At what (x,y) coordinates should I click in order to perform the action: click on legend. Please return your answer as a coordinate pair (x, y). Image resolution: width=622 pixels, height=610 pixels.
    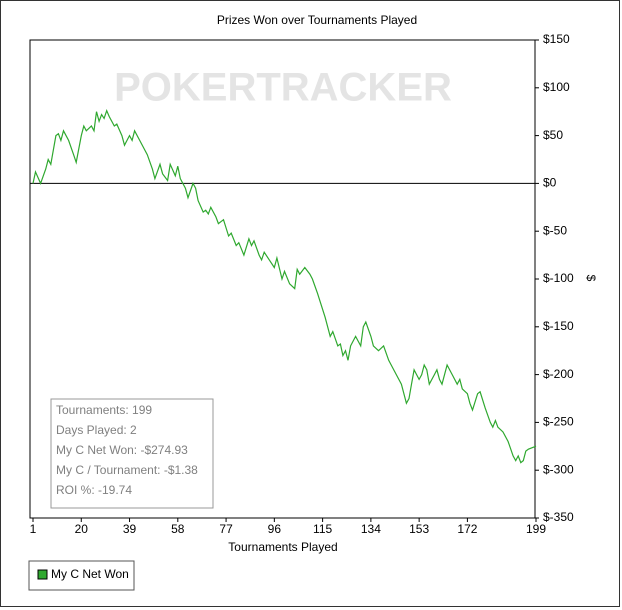
    Looking at the image, I should click on (81, 575).